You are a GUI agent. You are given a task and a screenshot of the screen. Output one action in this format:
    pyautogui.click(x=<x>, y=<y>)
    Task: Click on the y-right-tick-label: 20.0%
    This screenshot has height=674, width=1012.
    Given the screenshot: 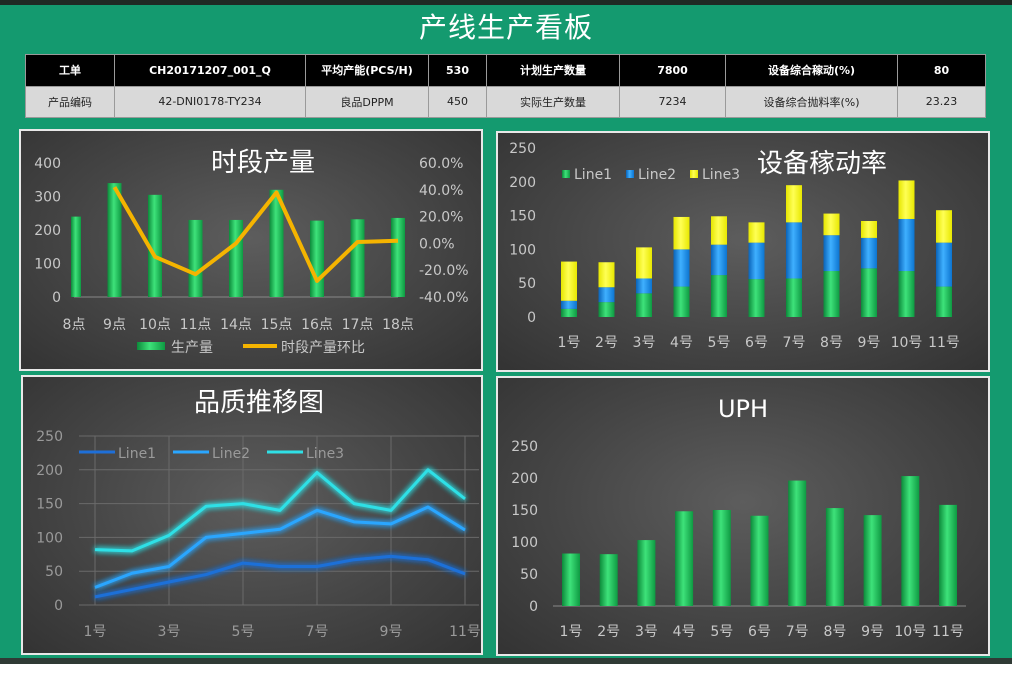 What is the action you would take?
    pyautogui.click(x=441, y=218)
    